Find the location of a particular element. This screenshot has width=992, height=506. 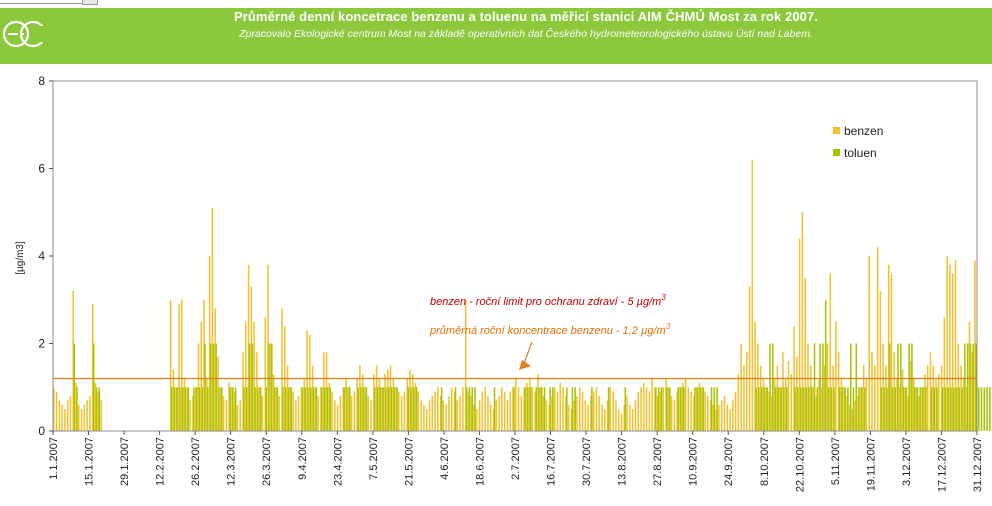

sheet-tab is located at coordinates (90, 2).